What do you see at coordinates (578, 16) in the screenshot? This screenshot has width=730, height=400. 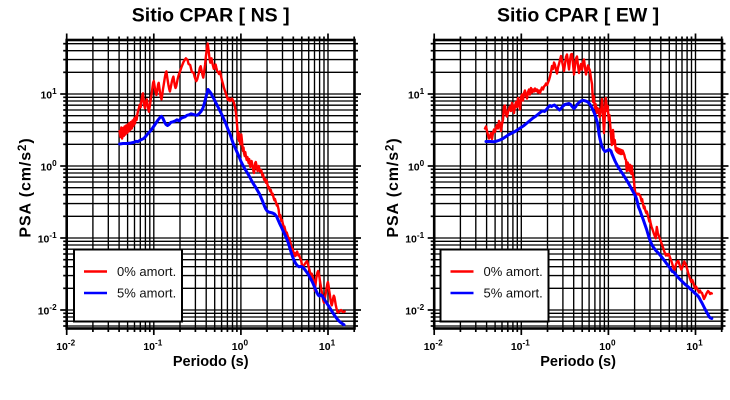 I see `svg-text: Sitio CPAR [ EW ]` at bounding box center [578, 16].